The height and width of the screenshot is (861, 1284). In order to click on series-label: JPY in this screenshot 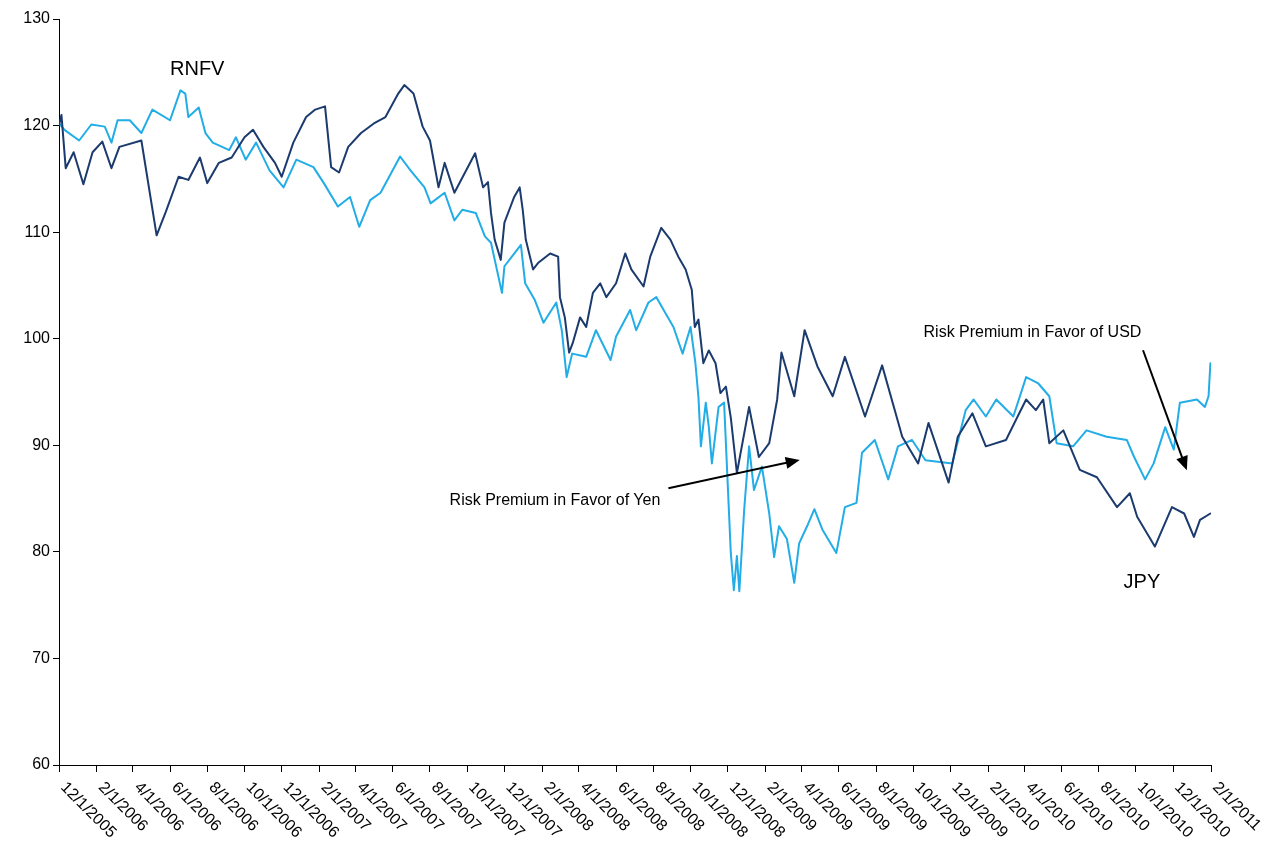, I will do `click(1142, 580)`.